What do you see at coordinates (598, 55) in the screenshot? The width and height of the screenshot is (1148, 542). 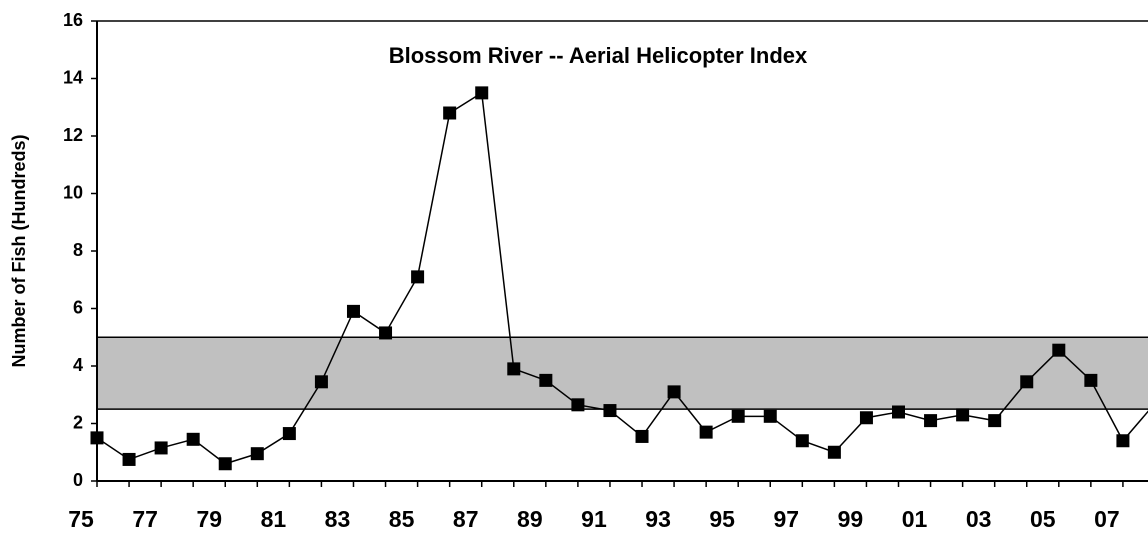 I see `chart-title: Blossom River -- Aerial Helicopter Index` at bounding box center [598, 55].